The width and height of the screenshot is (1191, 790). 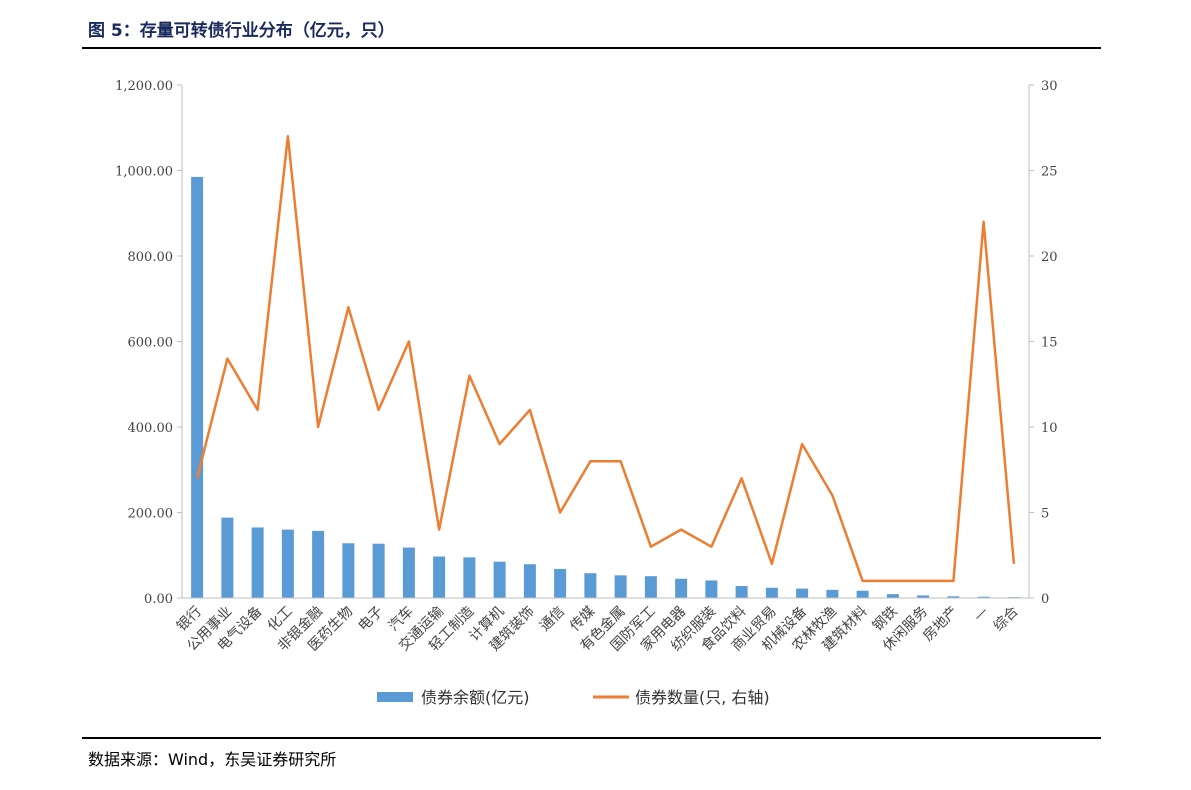 I want to click on right-tick-label: 15, so click(x=1049, y=343).